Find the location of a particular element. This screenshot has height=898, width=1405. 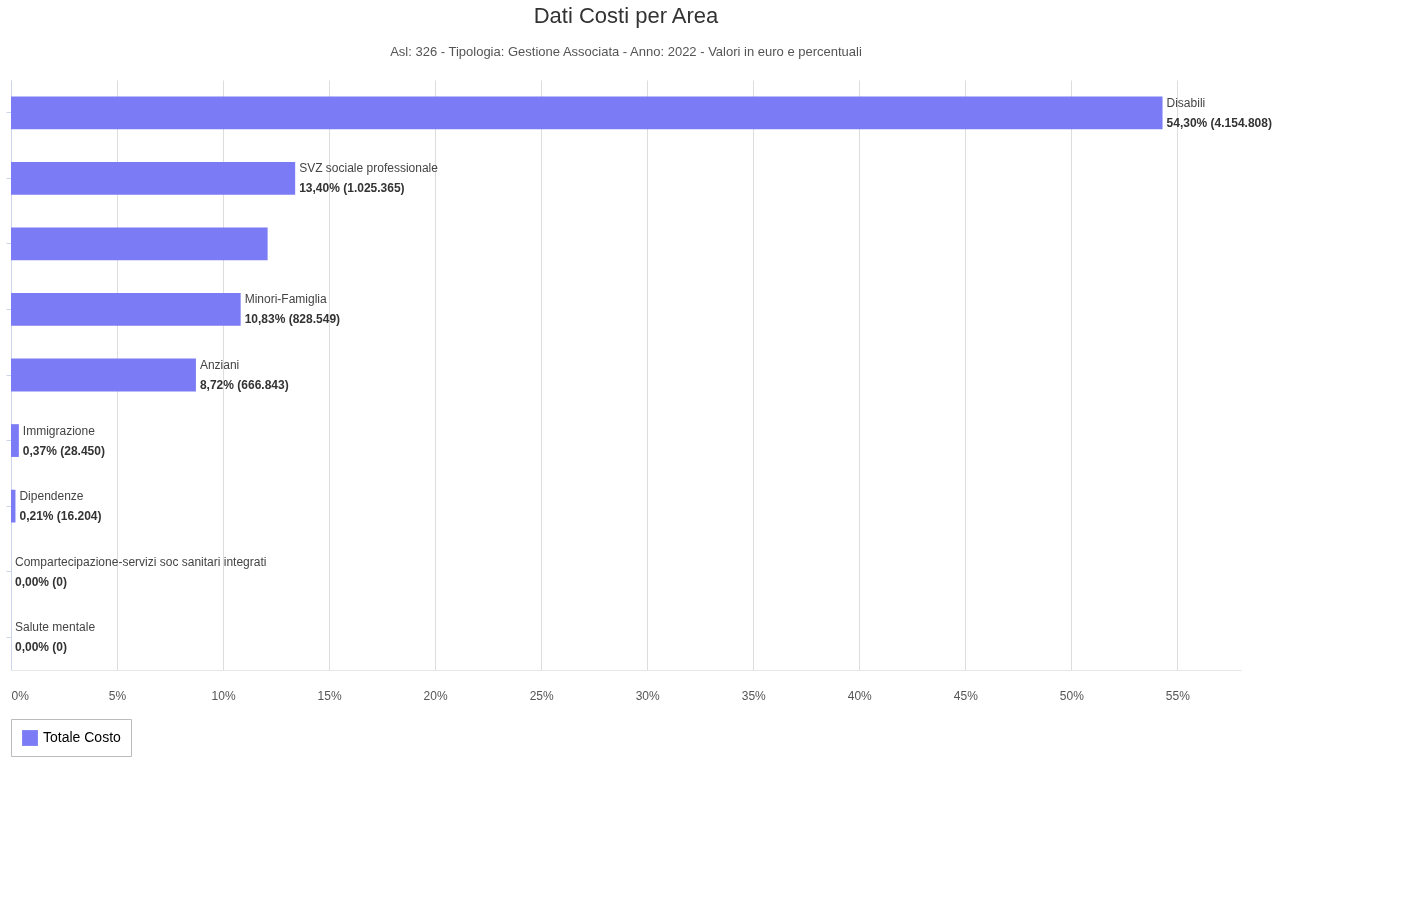

data-label: 54,30% (4.154.808) is located at coordinates (1219, 122).